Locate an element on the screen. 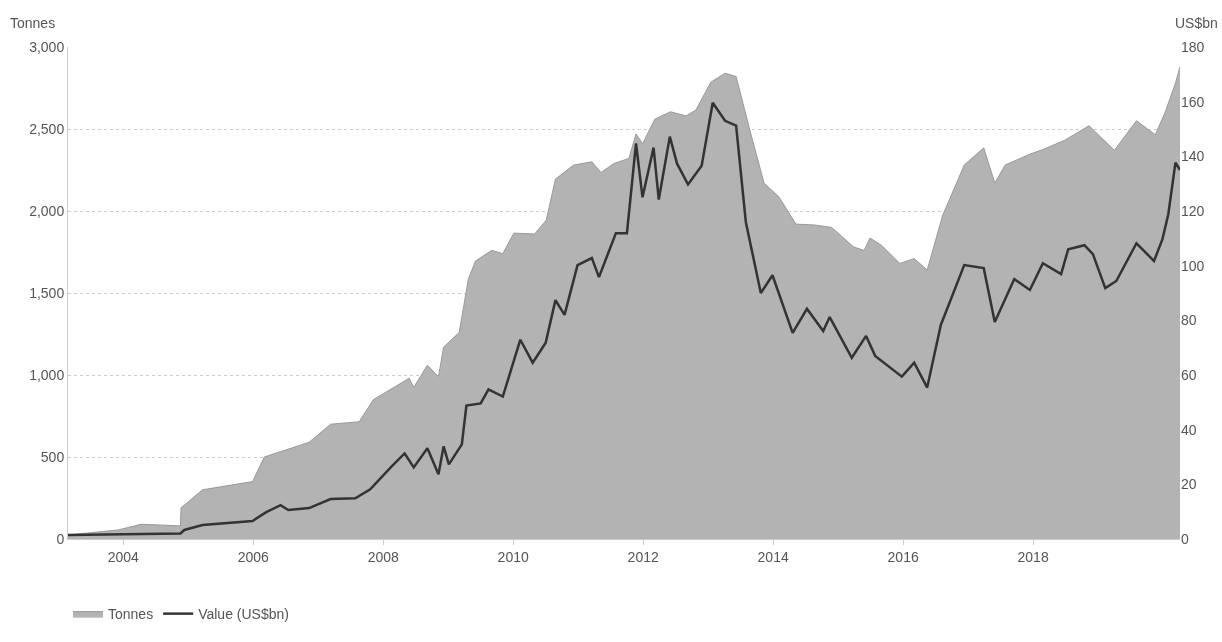 This screenshot has height=642, width=1222. y2-tick-label: 40 is located at coordinates (1189, 429).